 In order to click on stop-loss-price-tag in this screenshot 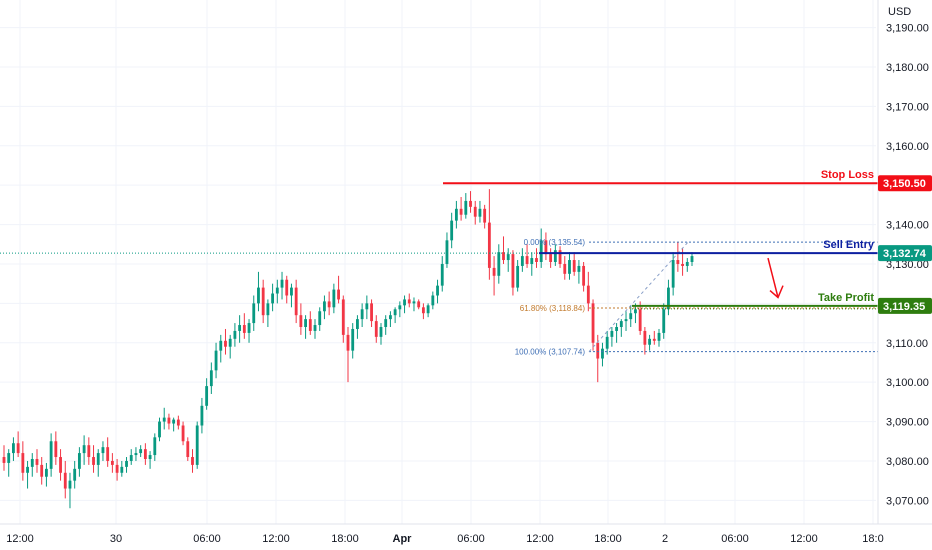, I will do `click(905, 183)`.